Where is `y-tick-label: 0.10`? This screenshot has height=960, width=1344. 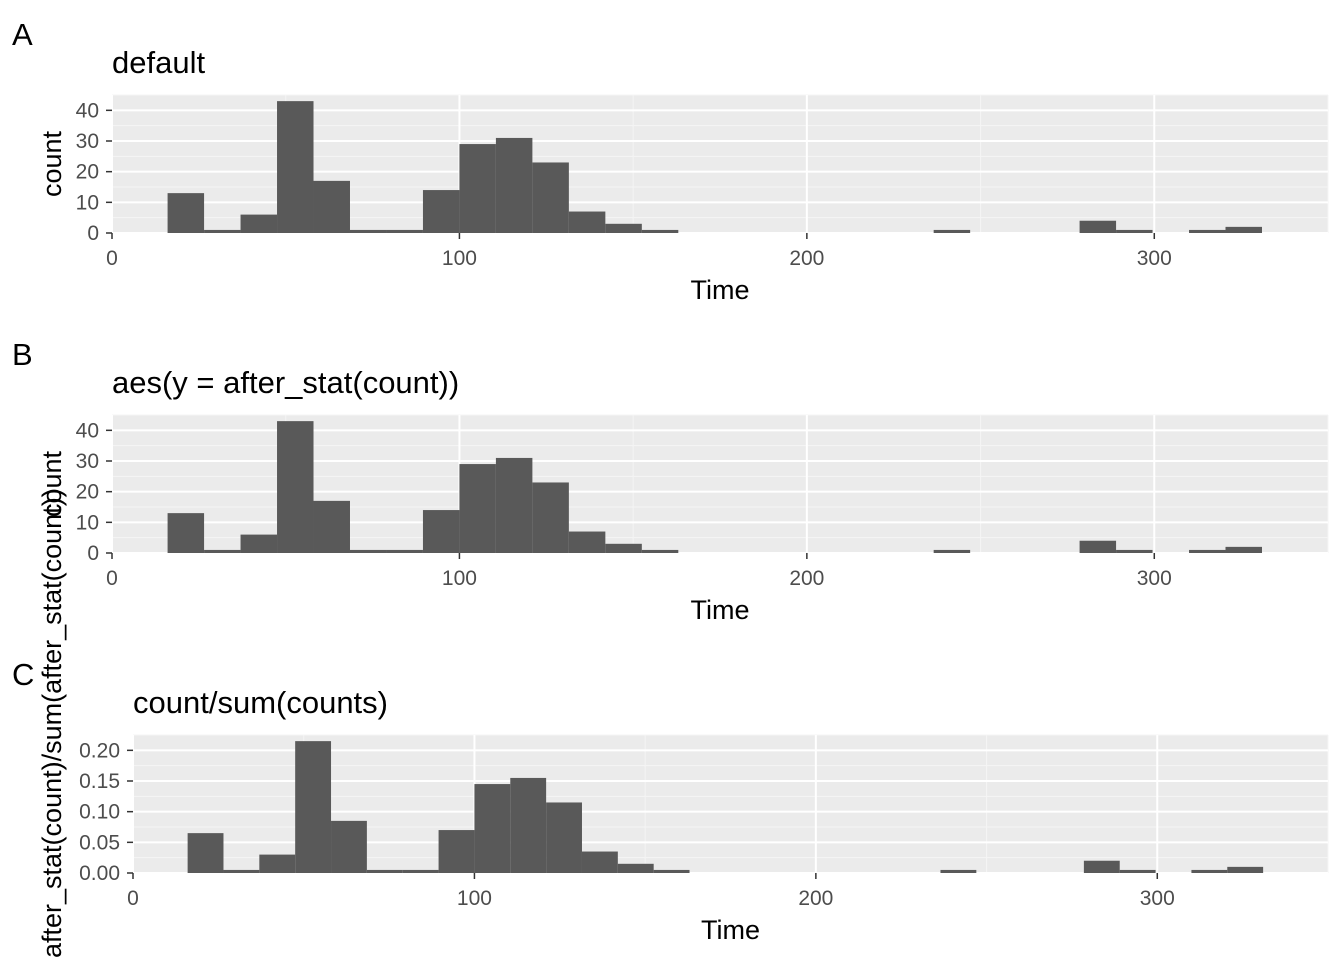
y-tick-label: 0.10 is located at coordinates (99, 812).